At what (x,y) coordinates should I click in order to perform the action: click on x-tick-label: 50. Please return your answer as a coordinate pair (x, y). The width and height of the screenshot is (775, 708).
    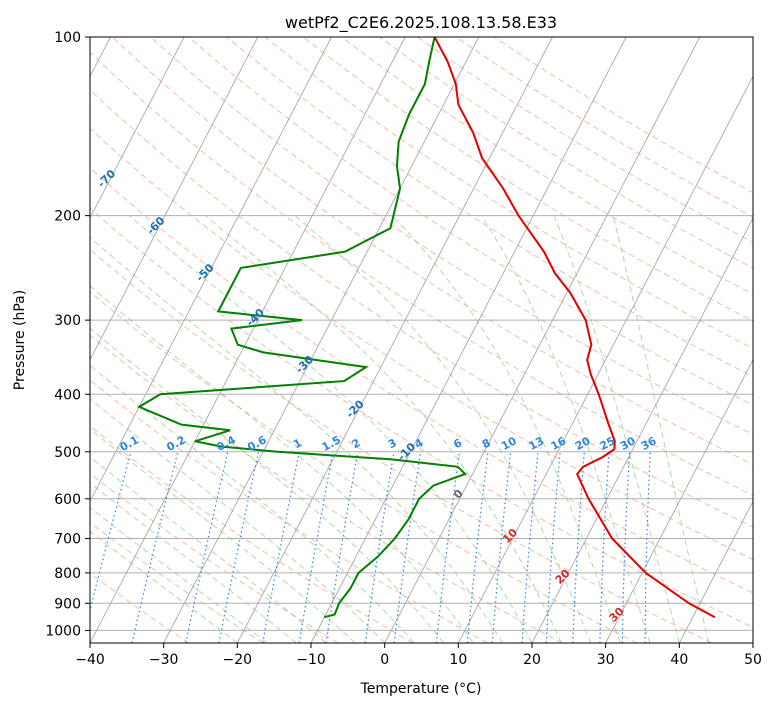
    Looking at the image, I should click on (753, 660).